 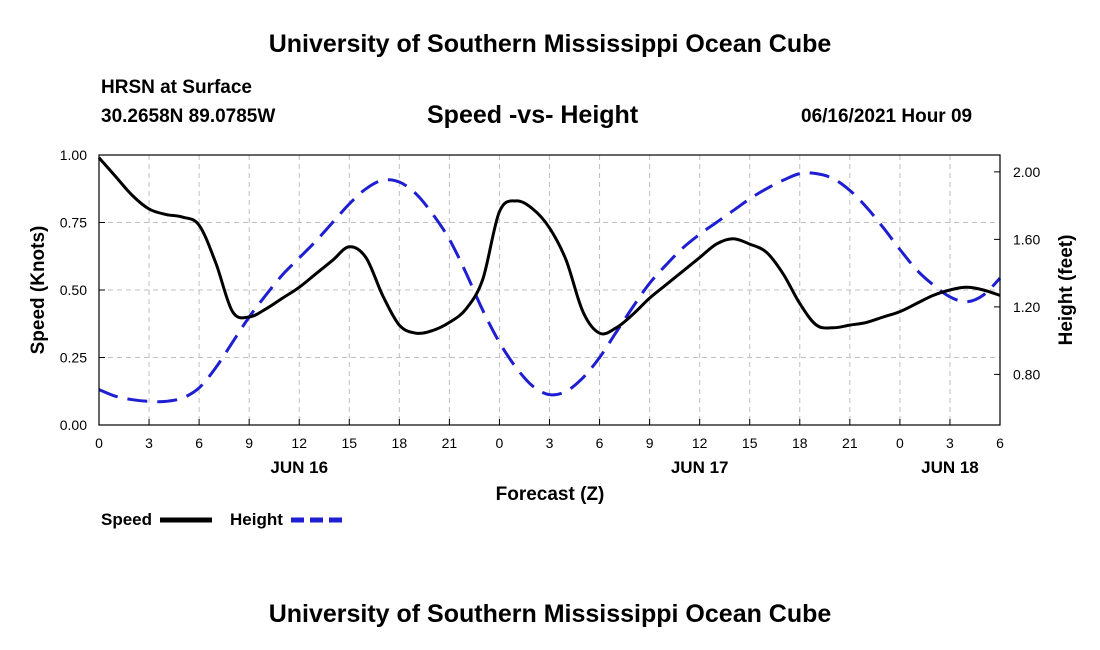 I want to click on legend: Speed Height, so click(x=222, y=519).